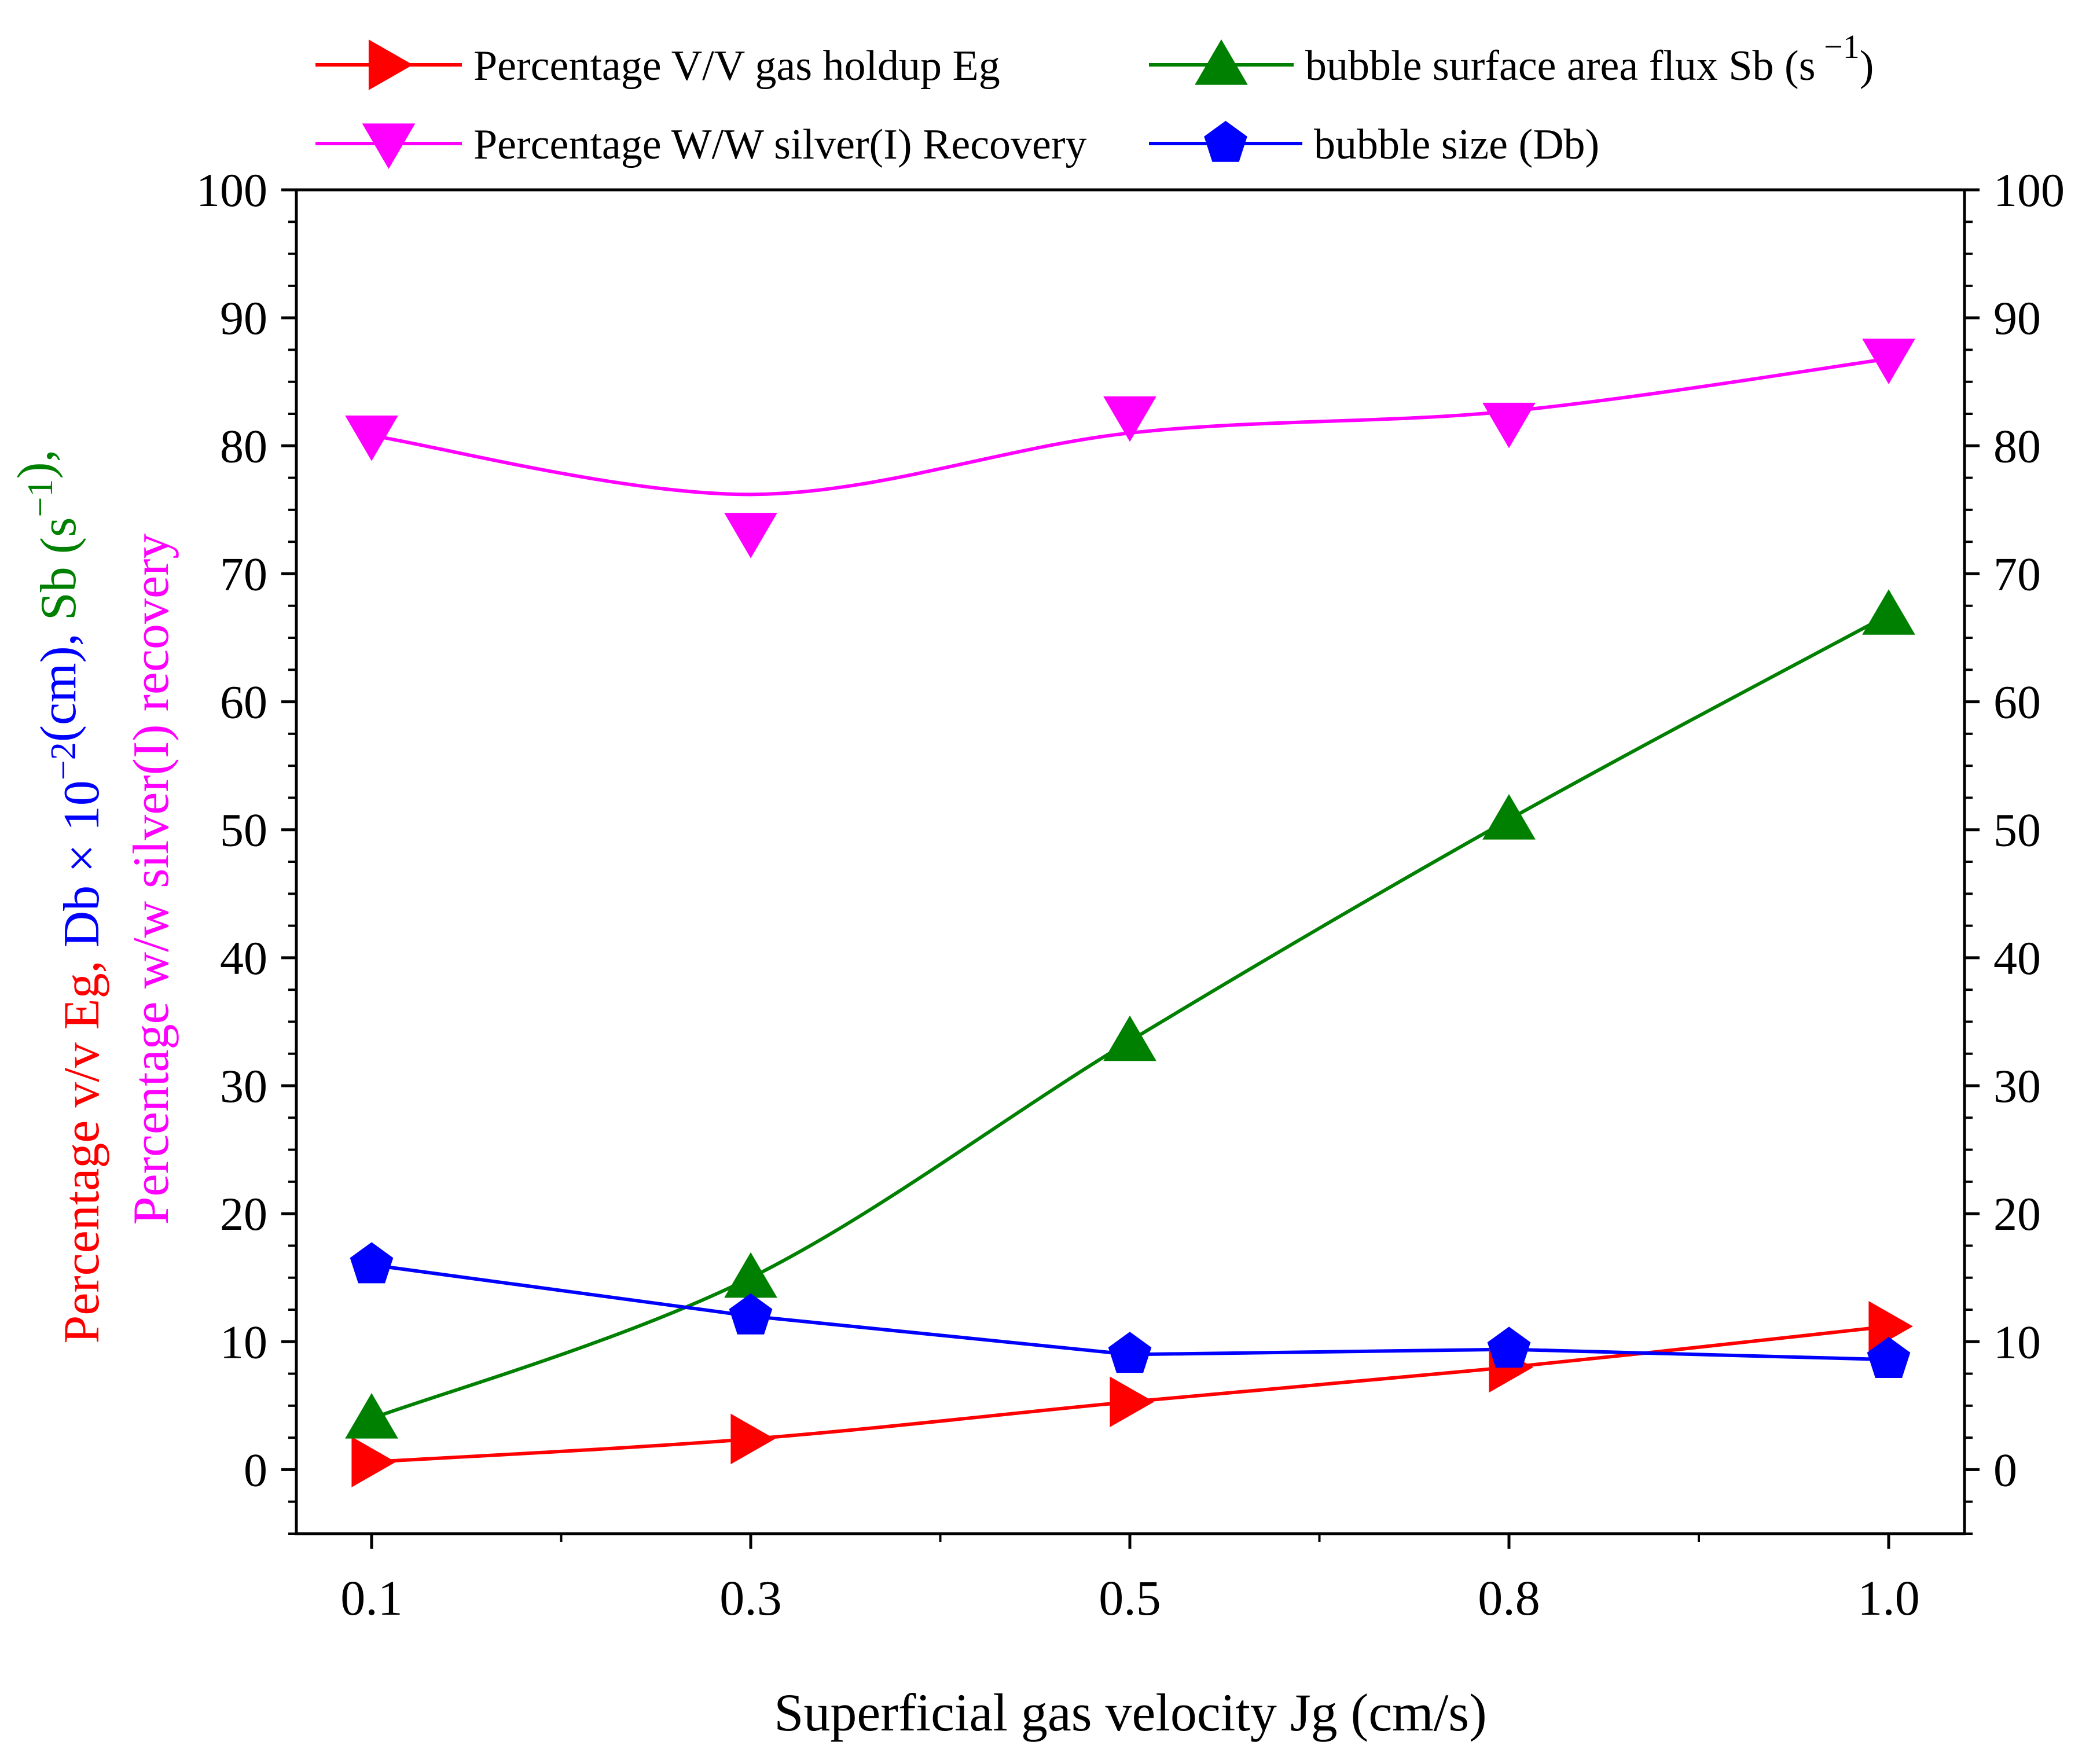 Image resolution: width=2082 pixels, height=1764 pixels. I want to click on y-tick-label-left: 80, so click(243, 446).